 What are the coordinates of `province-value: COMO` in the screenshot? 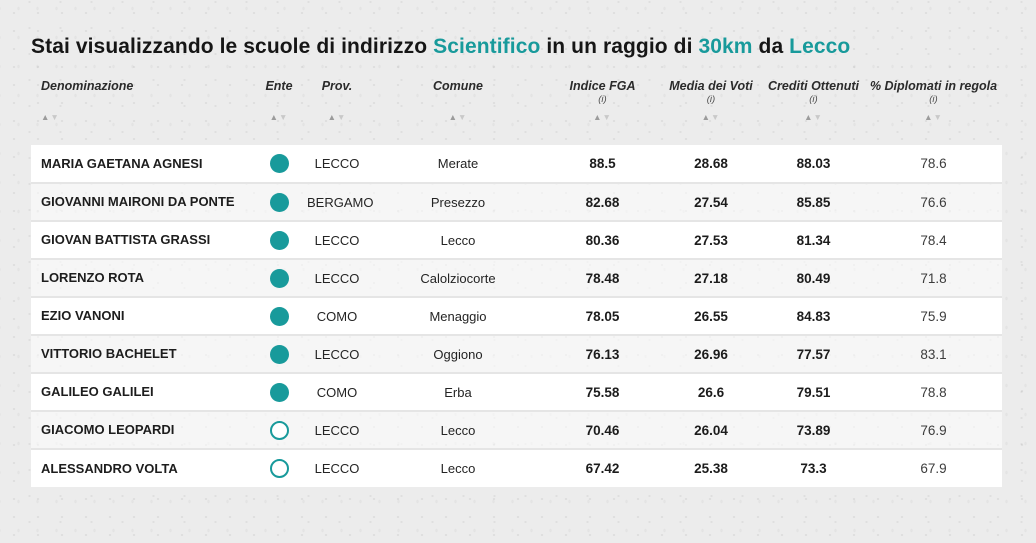 It's located at (337, 316).